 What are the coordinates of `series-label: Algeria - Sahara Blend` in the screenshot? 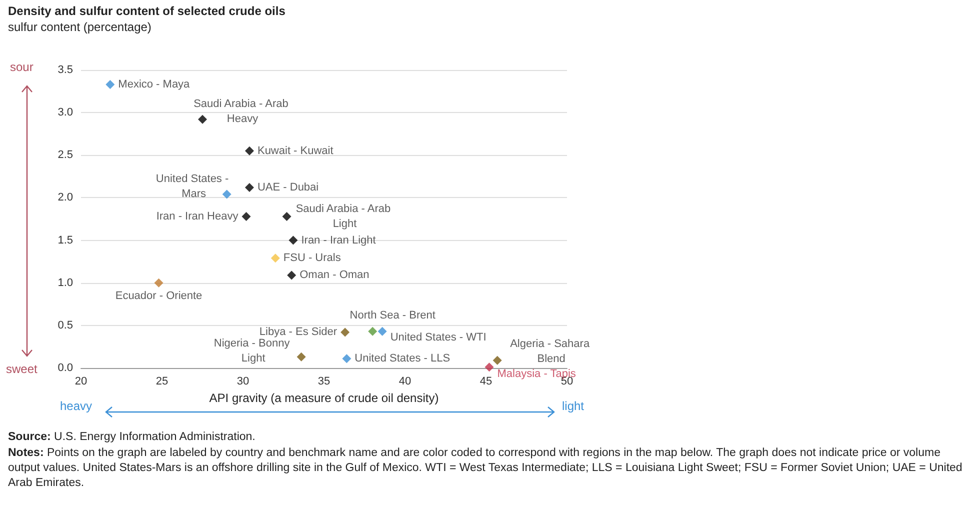 It's located at (551, 351).